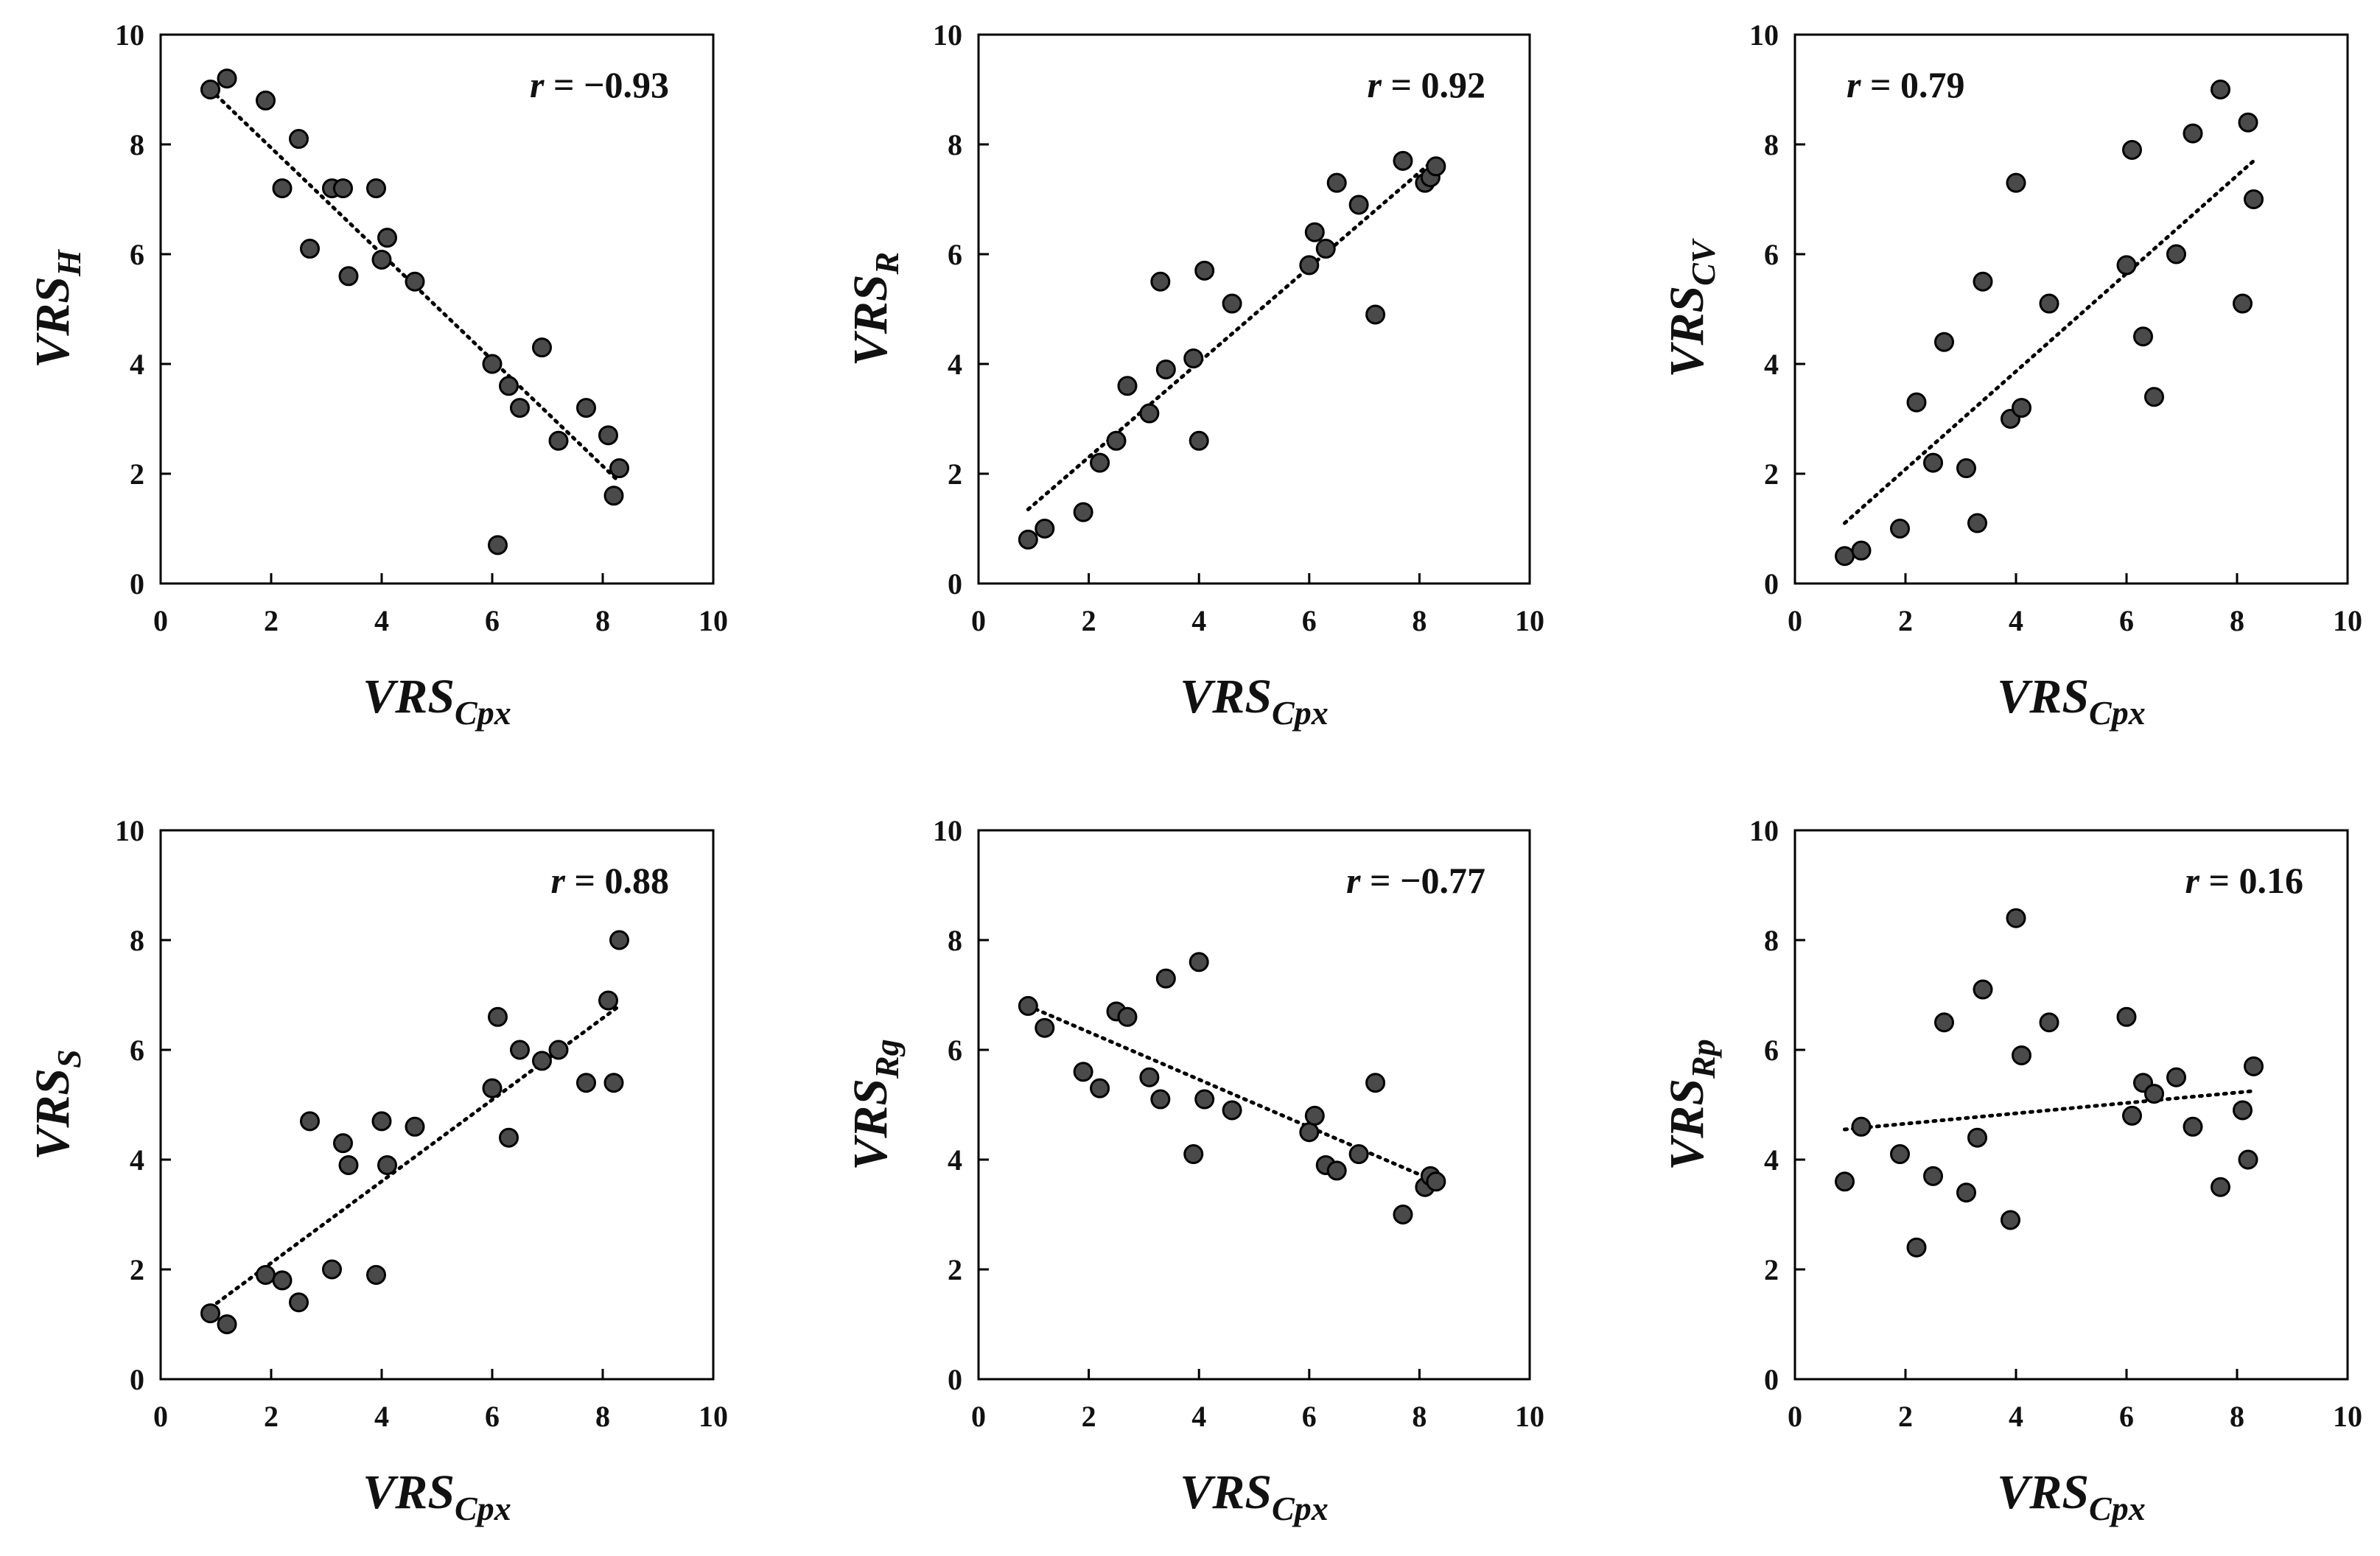 The height and width of the screenshot is (1556, 2380). I want to click on y-axis-title-subscript: Rp, so click(1703, 1059).